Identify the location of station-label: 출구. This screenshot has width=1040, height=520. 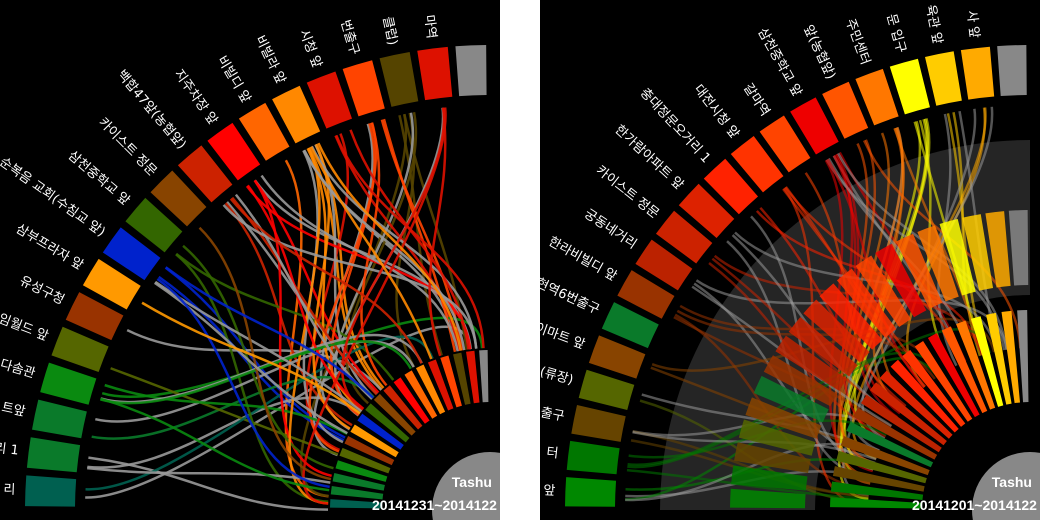
(553, 414).